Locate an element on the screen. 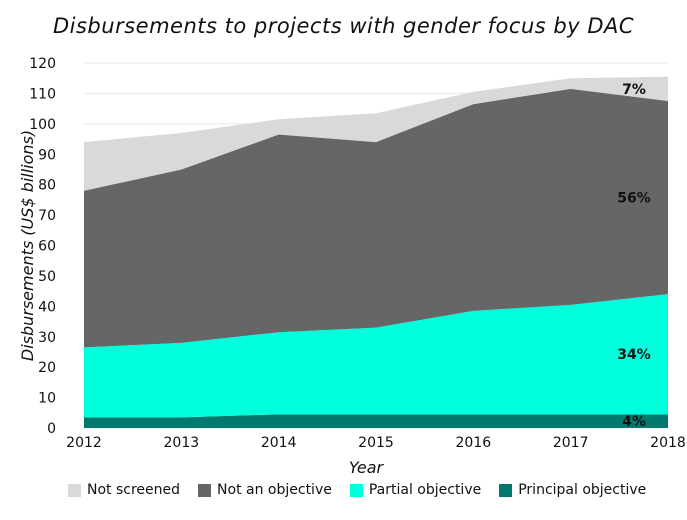  legend-item: Not screened is located at coordinates (124, 490).